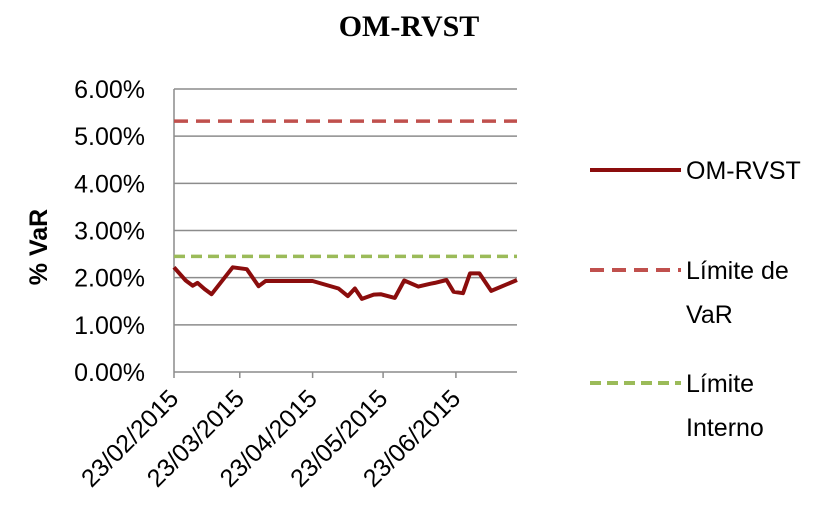 Image resolution: width=816 pixels, height=507 pixels. I want to click on y-tick-label: 5.00%, so click(109, 137).